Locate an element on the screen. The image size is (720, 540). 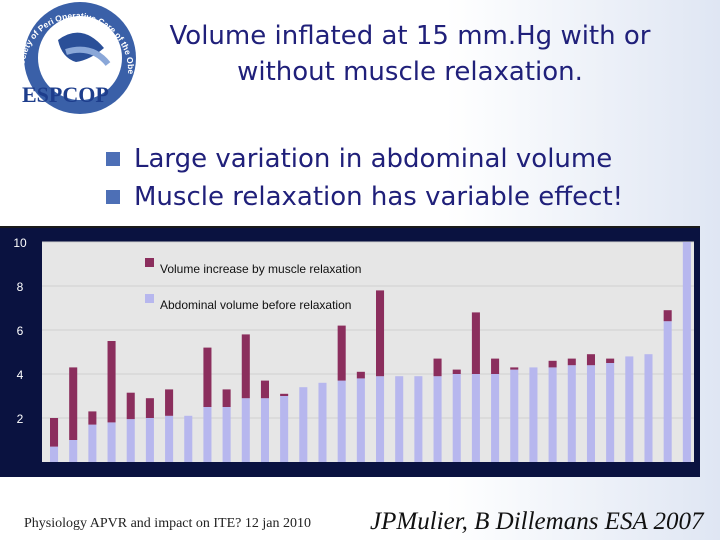
legend-swatch-increase is located at coordinates (149, 262).